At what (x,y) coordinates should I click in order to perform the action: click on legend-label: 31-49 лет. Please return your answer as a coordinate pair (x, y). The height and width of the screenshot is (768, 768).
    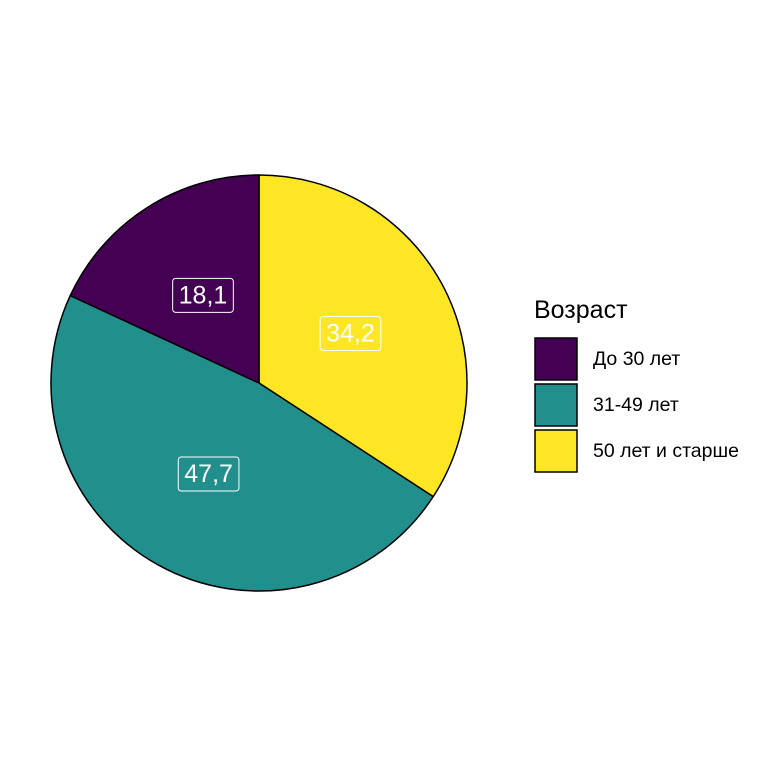
    Looking at the image, I should click on (636, 405).